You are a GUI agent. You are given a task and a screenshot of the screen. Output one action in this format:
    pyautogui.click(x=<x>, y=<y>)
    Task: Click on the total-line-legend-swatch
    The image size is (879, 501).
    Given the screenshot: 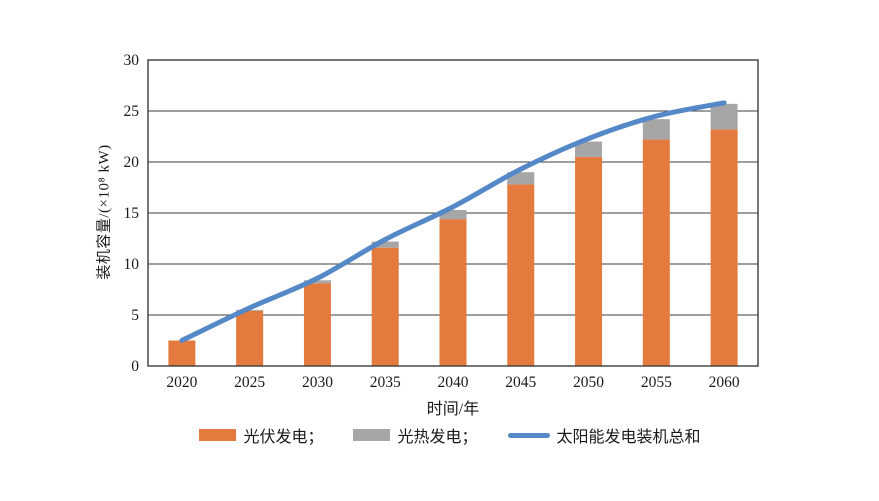 What is the action you would take?
    pyautogui.click(x=528, y=435)
    